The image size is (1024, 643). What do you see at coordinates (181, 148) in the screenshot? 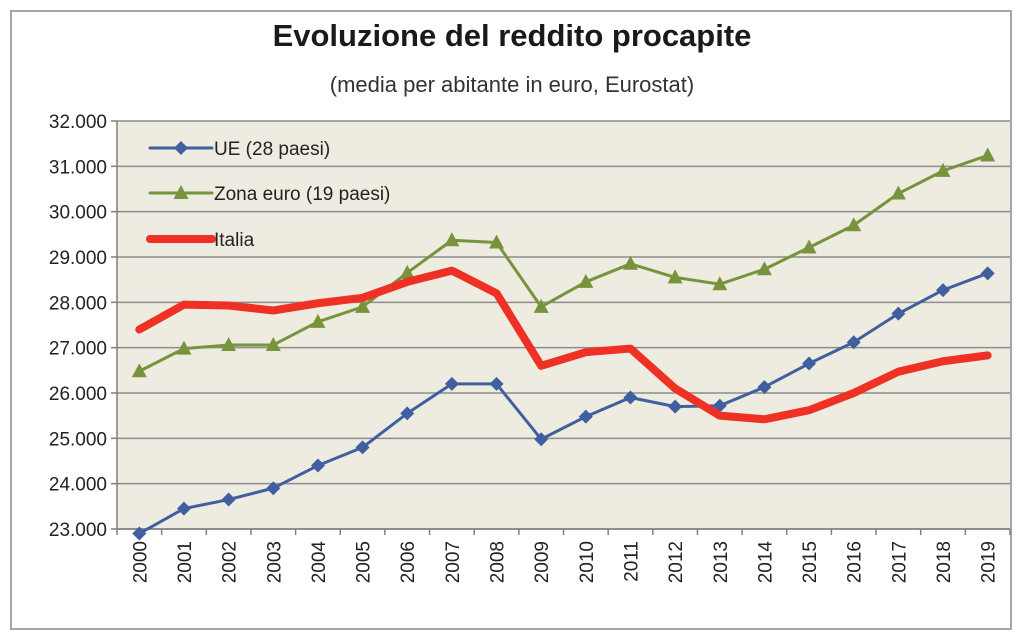
I see `legend-marker-diamond` at bounding box center [181, 148].